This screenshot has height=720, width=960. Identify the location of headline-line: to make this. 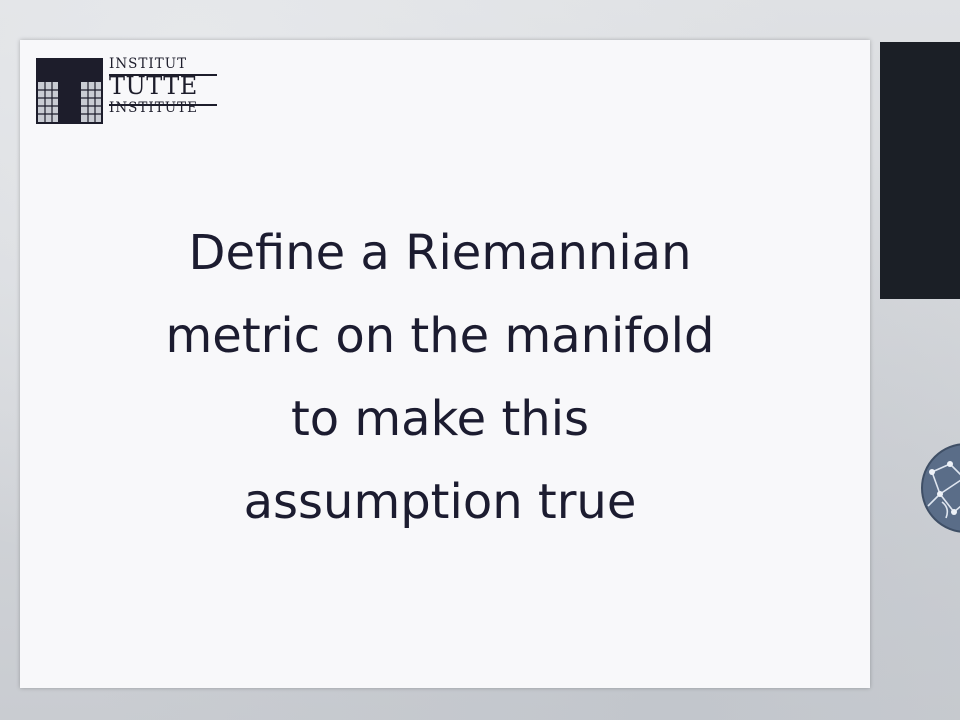
(440, 419).